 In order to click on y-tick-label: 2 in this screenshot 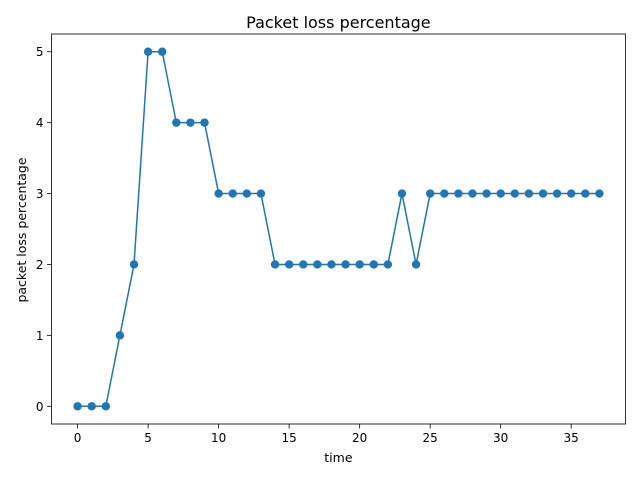, I will do `click(40, 265)`.